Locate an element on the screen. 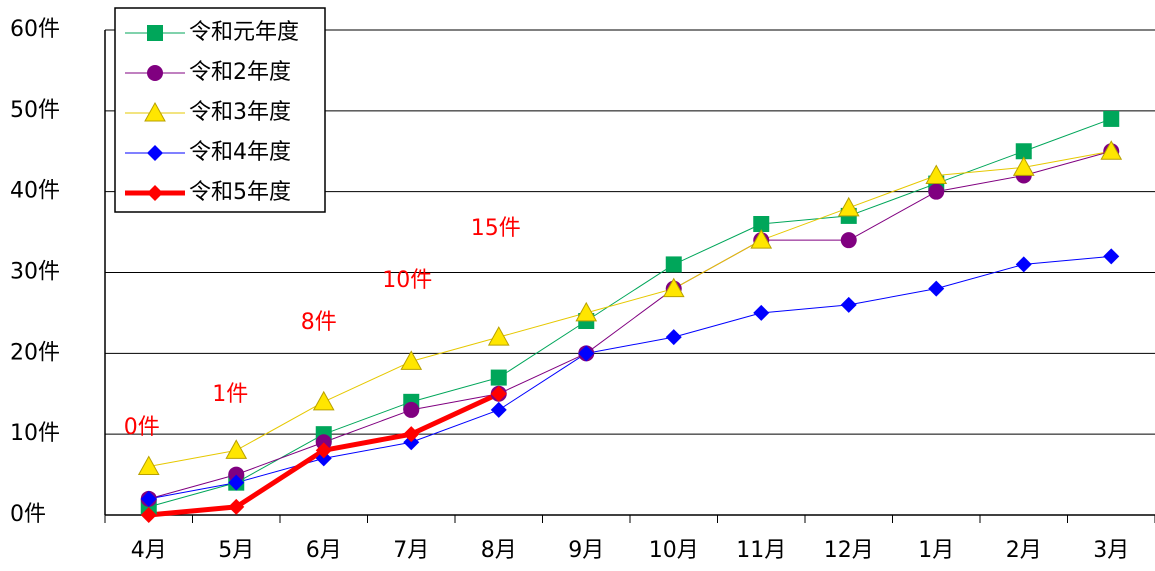 The width and height of the screenshot is (1155, 571). y-tick-label: 60件 is located at coordinates (35, 29).